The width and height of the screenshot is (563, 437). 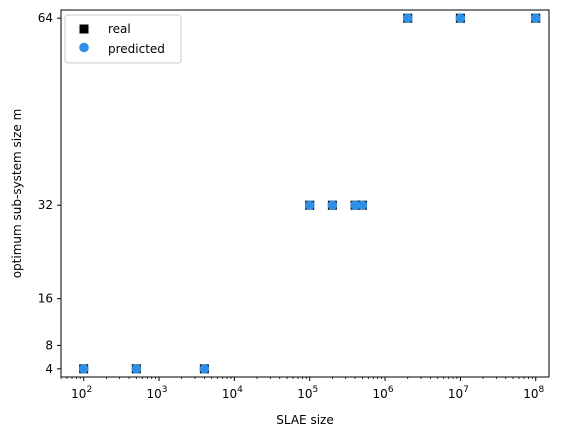 I want to click on x-tick-label-6: 10⁸, so click(x=533, y=393).